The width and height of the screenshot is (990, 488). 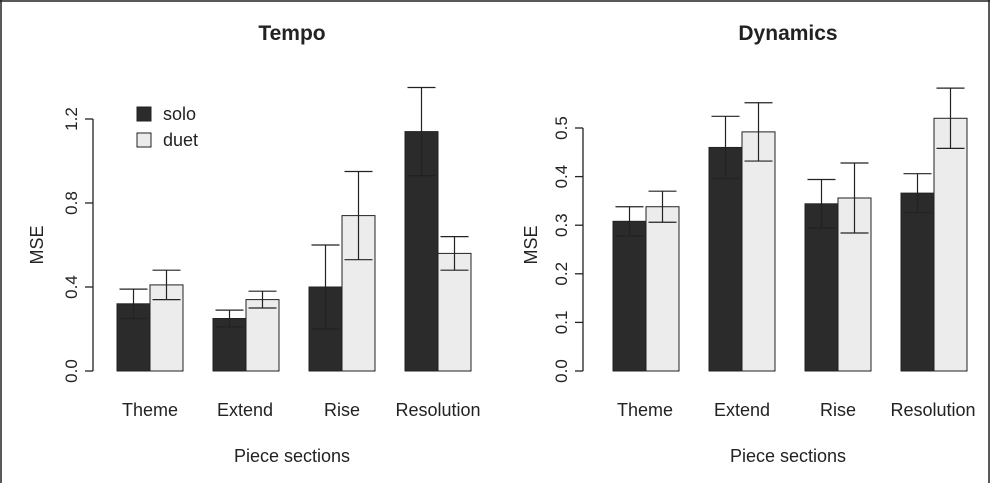 I want to click on legend-solo-label: solo, so click(x=179, y=114).